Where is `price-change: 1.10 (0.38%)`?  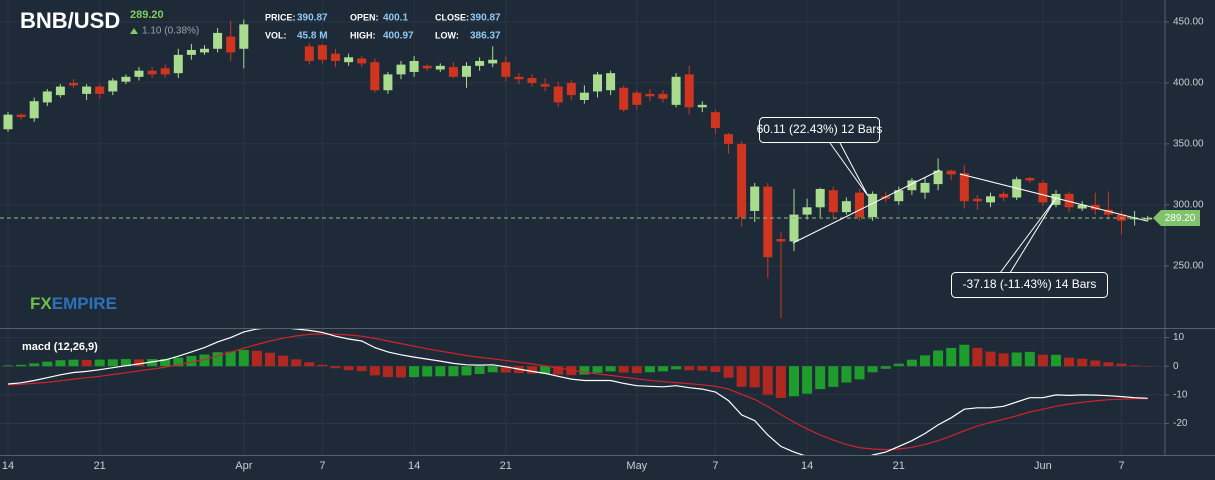
price-change: 1.10 (0.38%) is located at coordinates (170, 31).